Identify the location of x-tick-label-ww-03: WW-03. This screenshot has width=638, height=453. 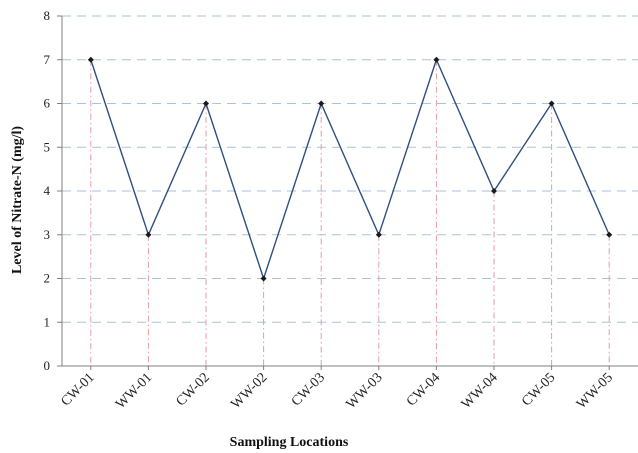
(365, 391).